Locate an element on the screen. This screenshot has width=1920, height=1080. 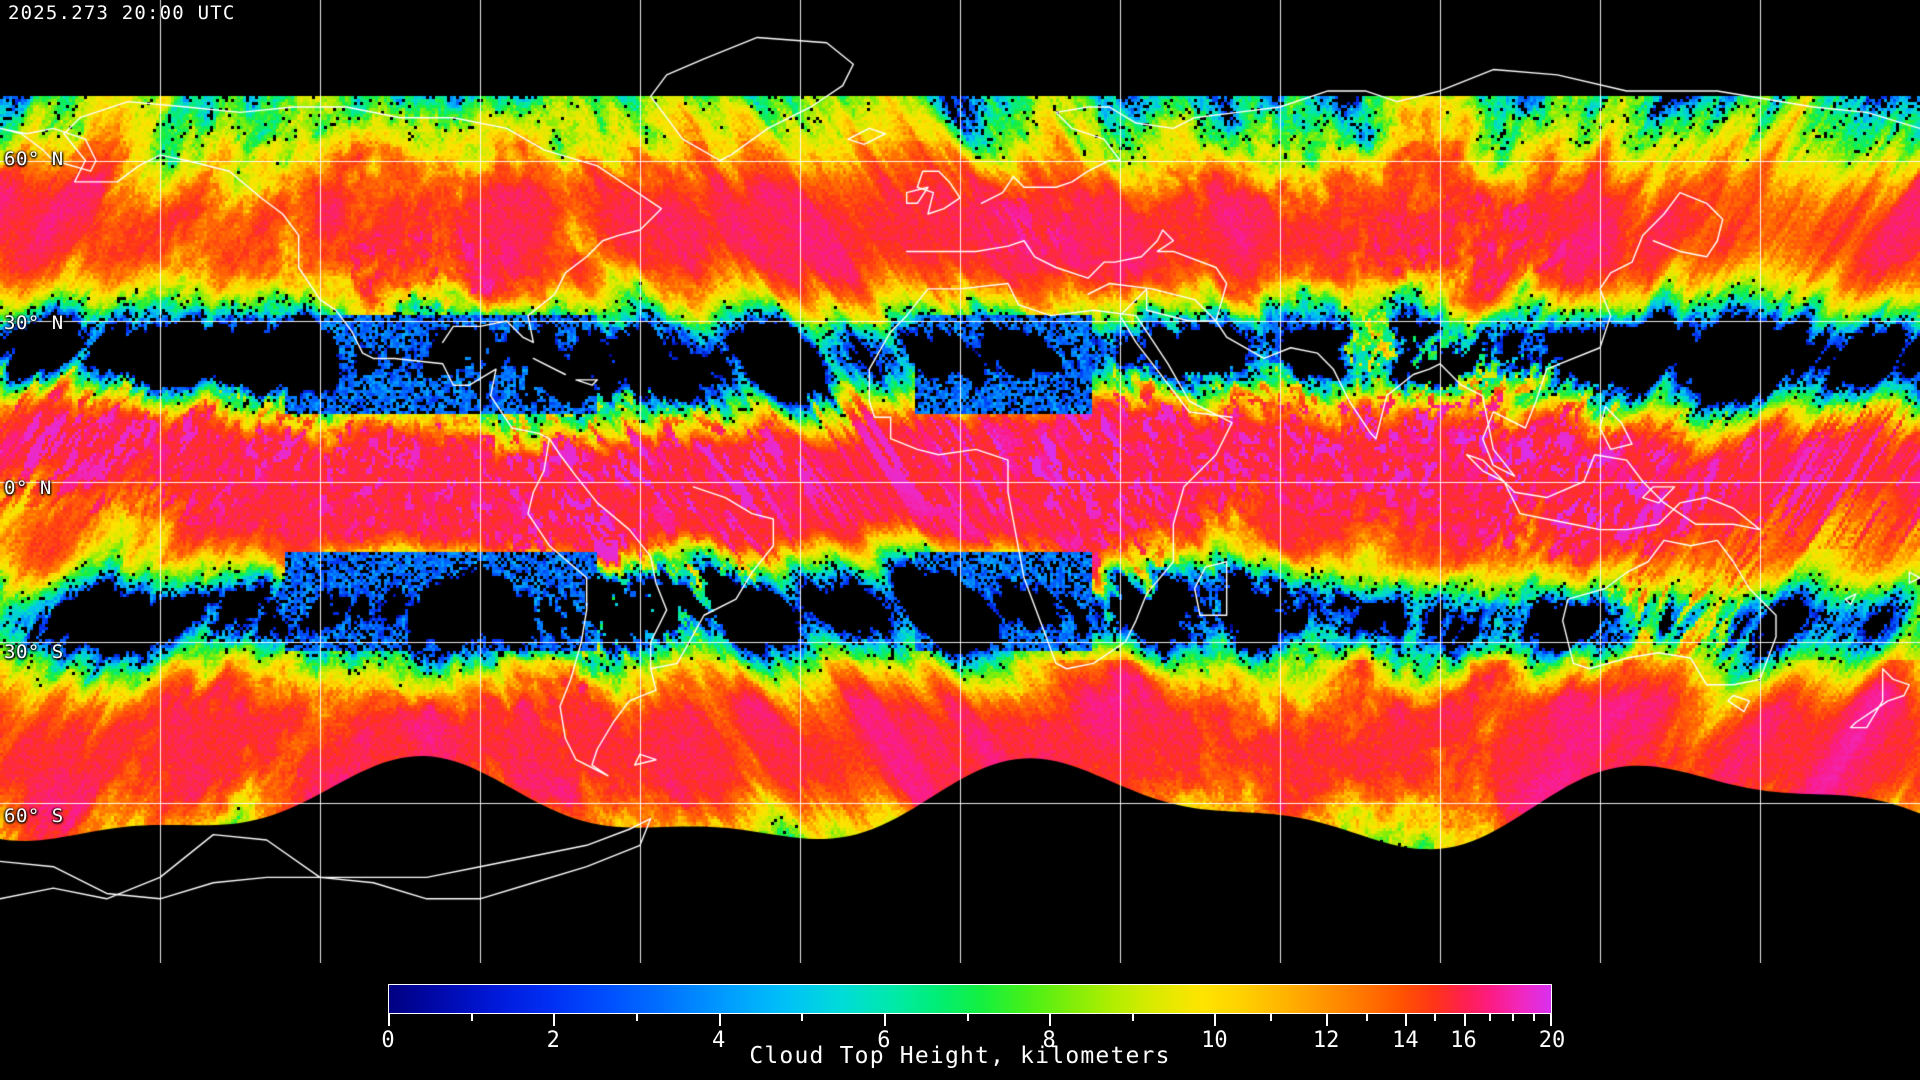
latitude-label-60n: 60° N is located at coordinates (34, 159).